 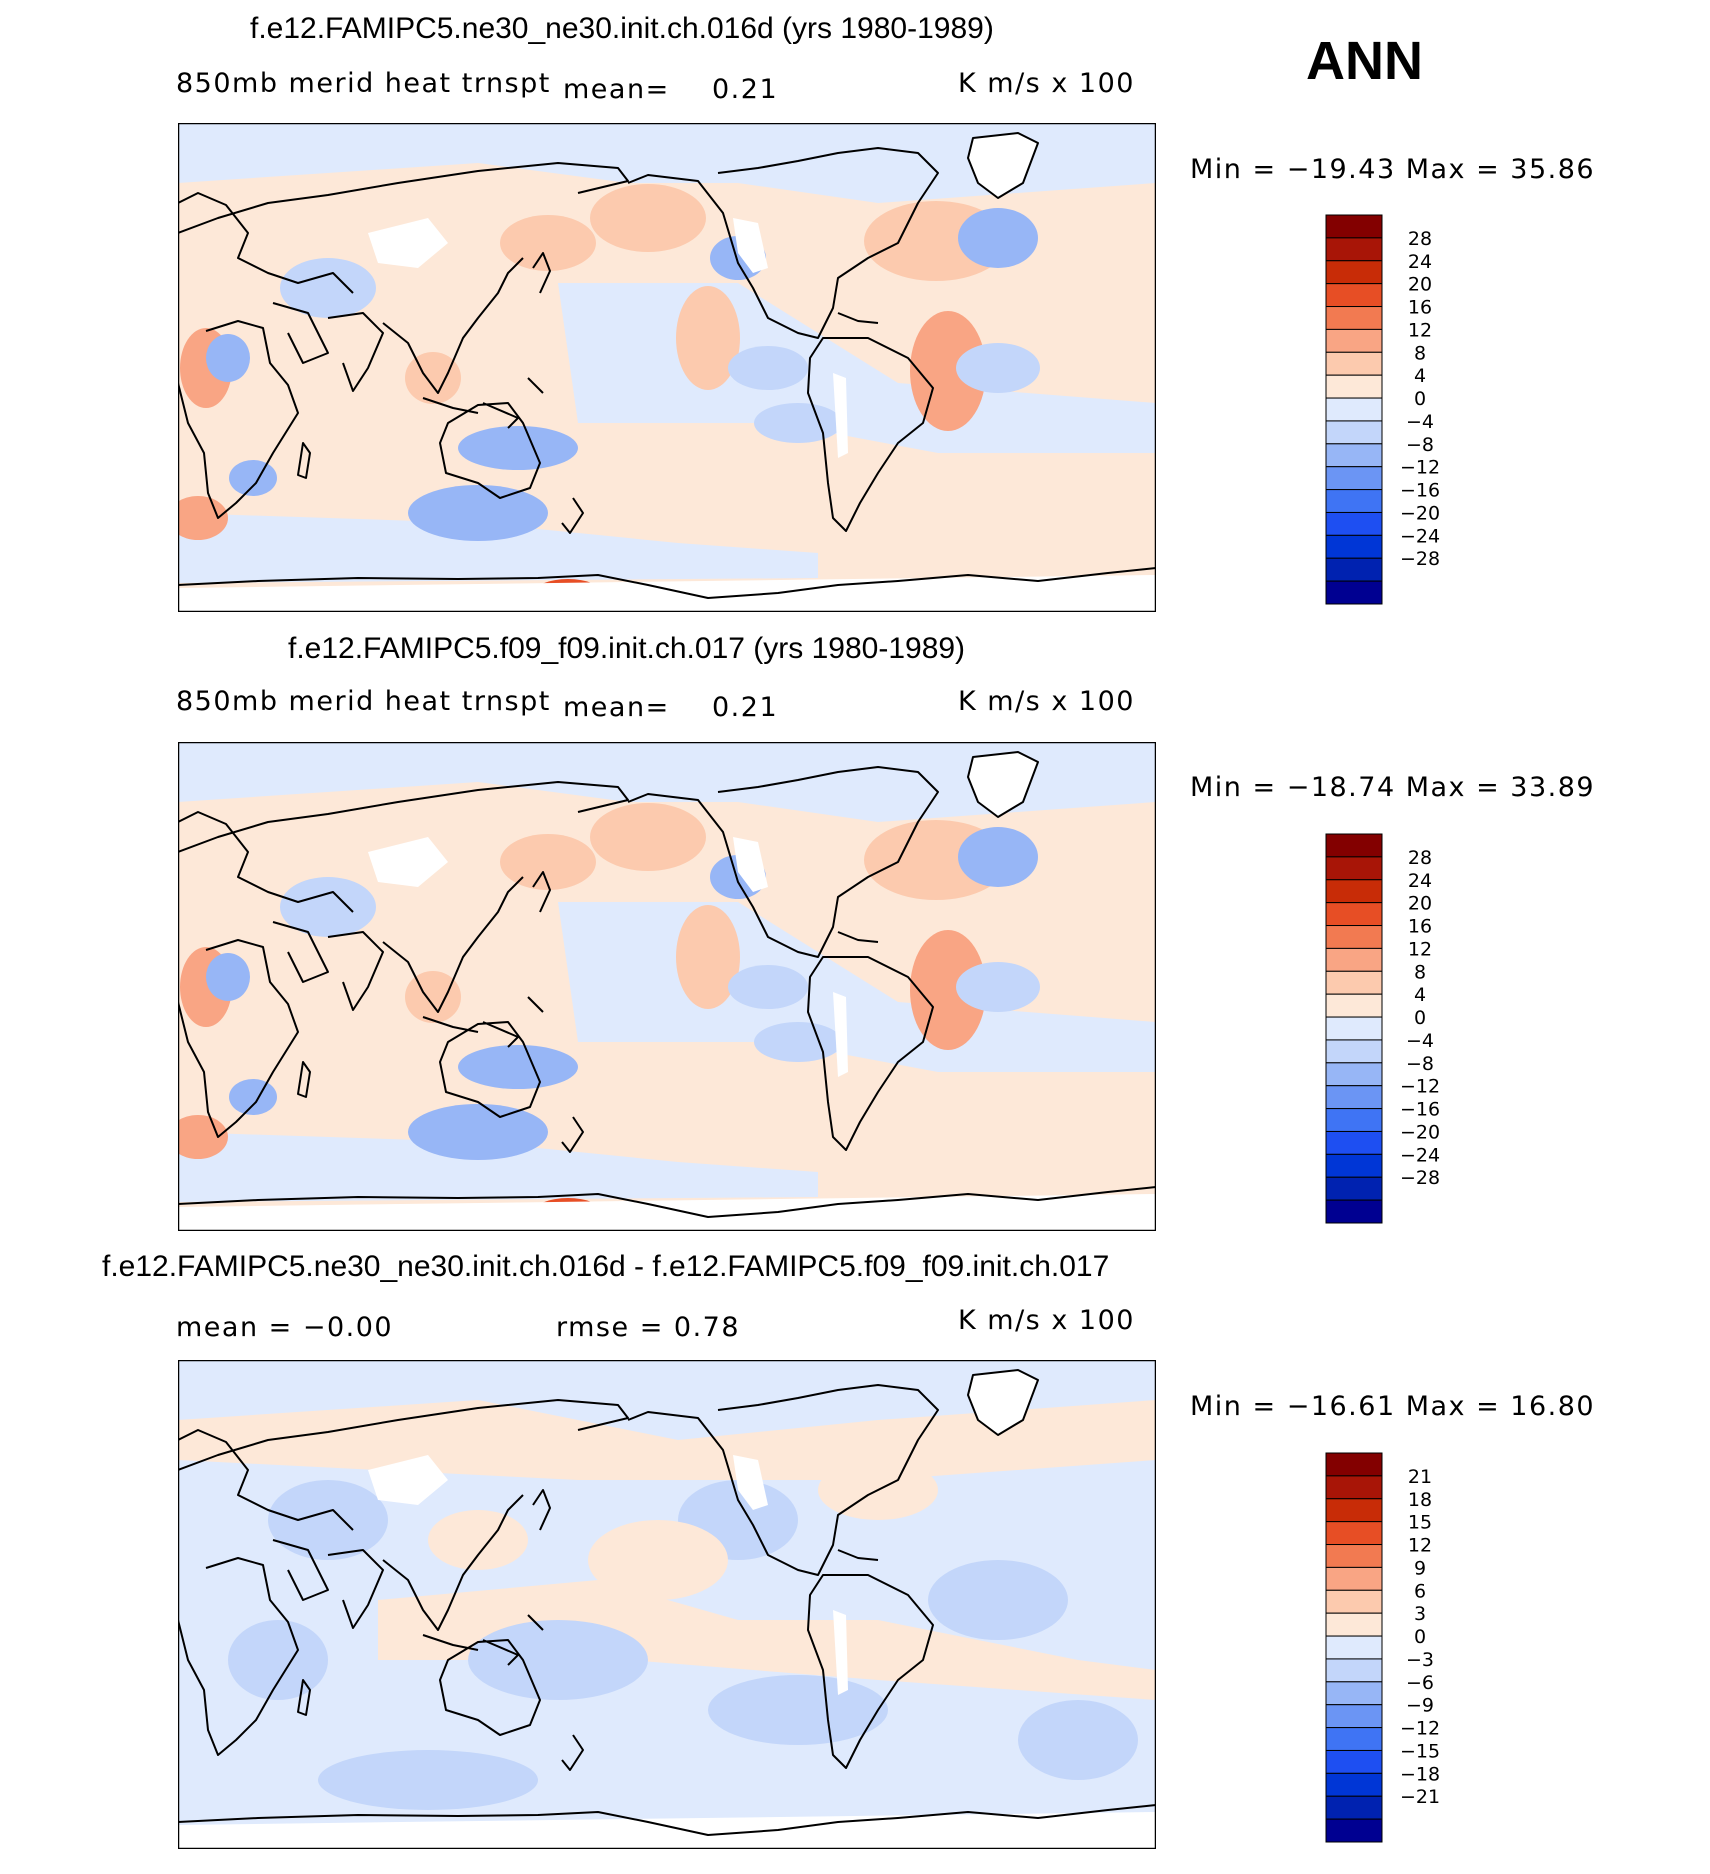 I want to click on colorbar-tick-label: −18, so click(x=1420, y=1774).